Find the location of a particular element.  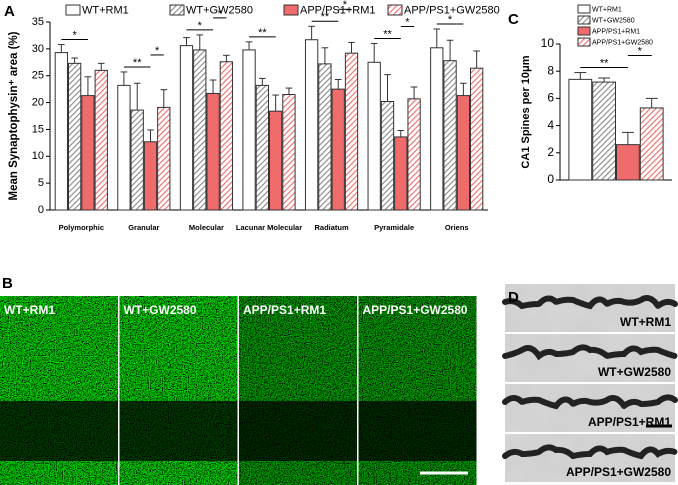

y-axis-label: Mean Synaptophysin⁺ area (%) is located at coordinates (14, 115).